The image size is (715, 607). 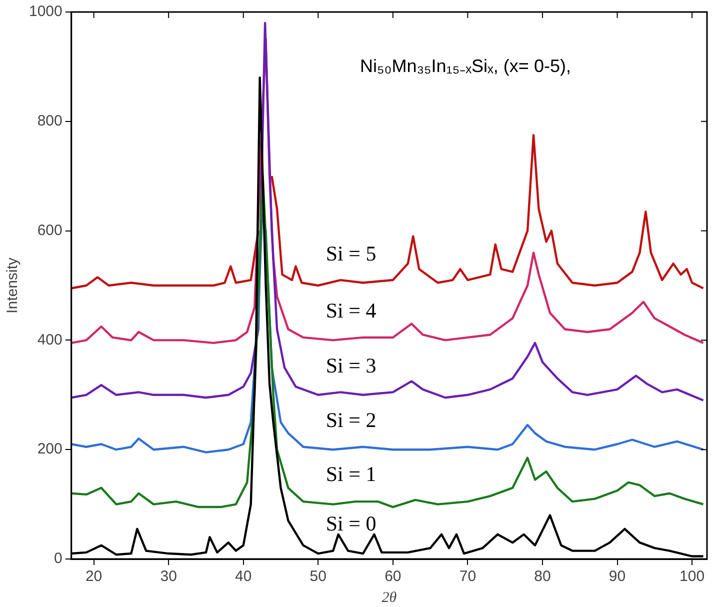 What do you see at coordinates (351, 310) in the screenshot?
I see `series-label: Si = 4` at bounding box center [351, 310].